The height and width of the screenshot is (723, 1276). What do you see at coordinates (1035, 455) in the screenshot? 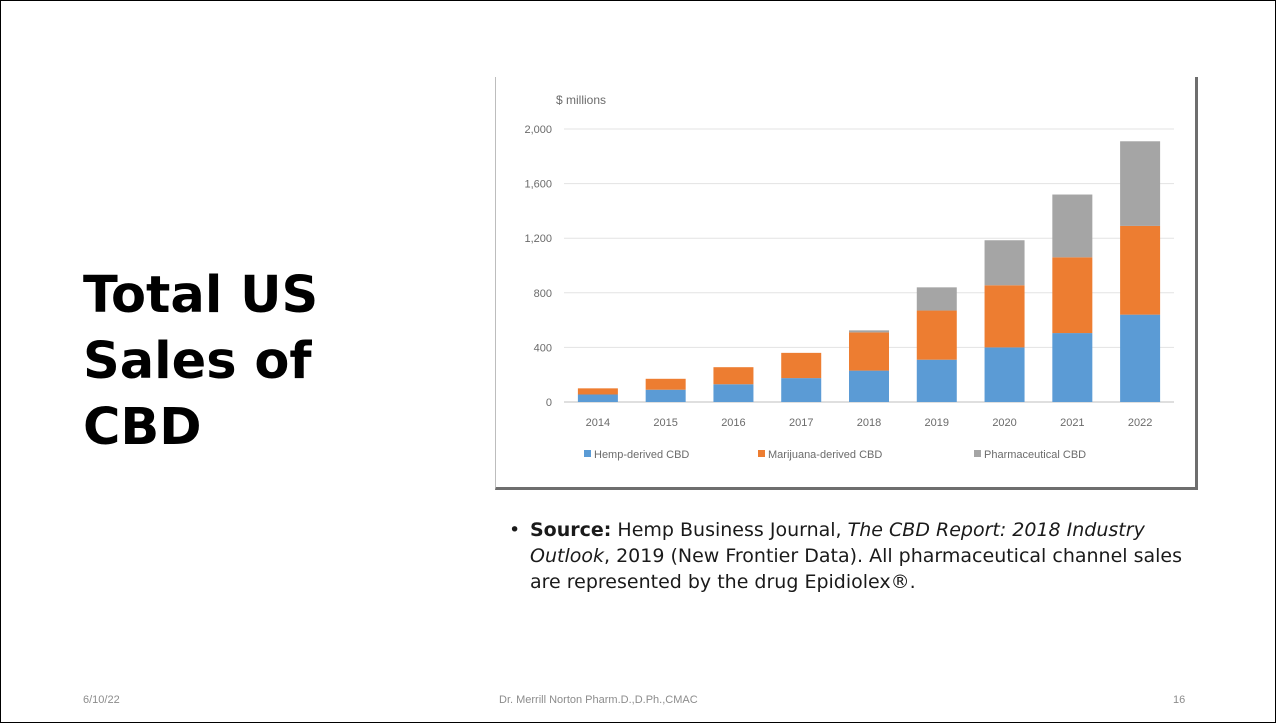
I see `legend-label: Pharmaceutical CBD` at bounding box center [1035, 455].